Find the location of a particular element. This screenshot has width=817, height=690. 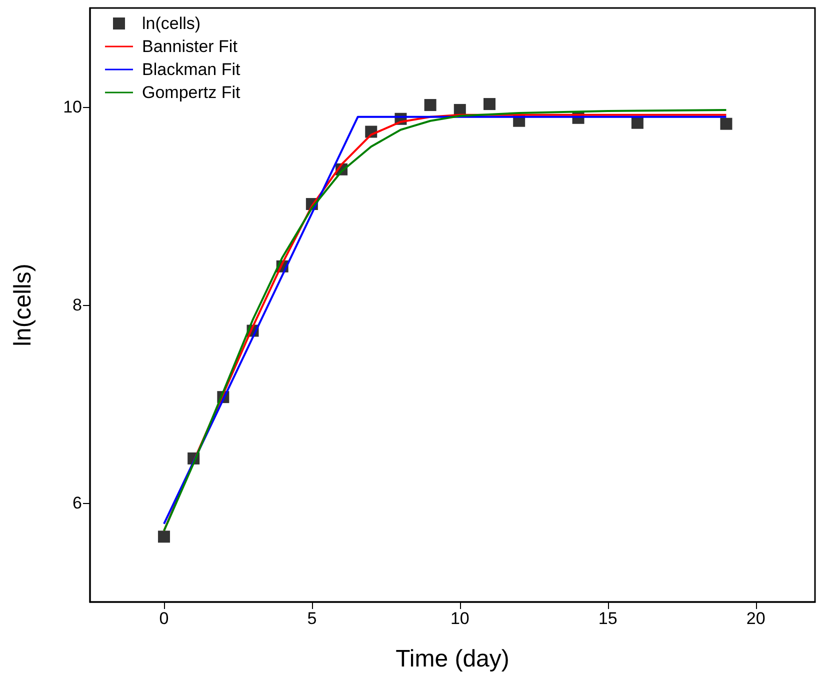

y-tick-label: 10 is located at coordinates (72, 107).